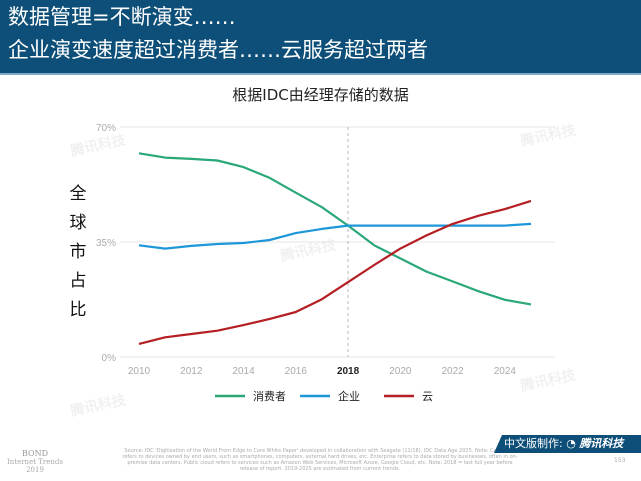 This screenshot has width=641, height=481. Describe the element at coordinates (619, 460) in the screenshot. I see `page-number: 153` at that location.